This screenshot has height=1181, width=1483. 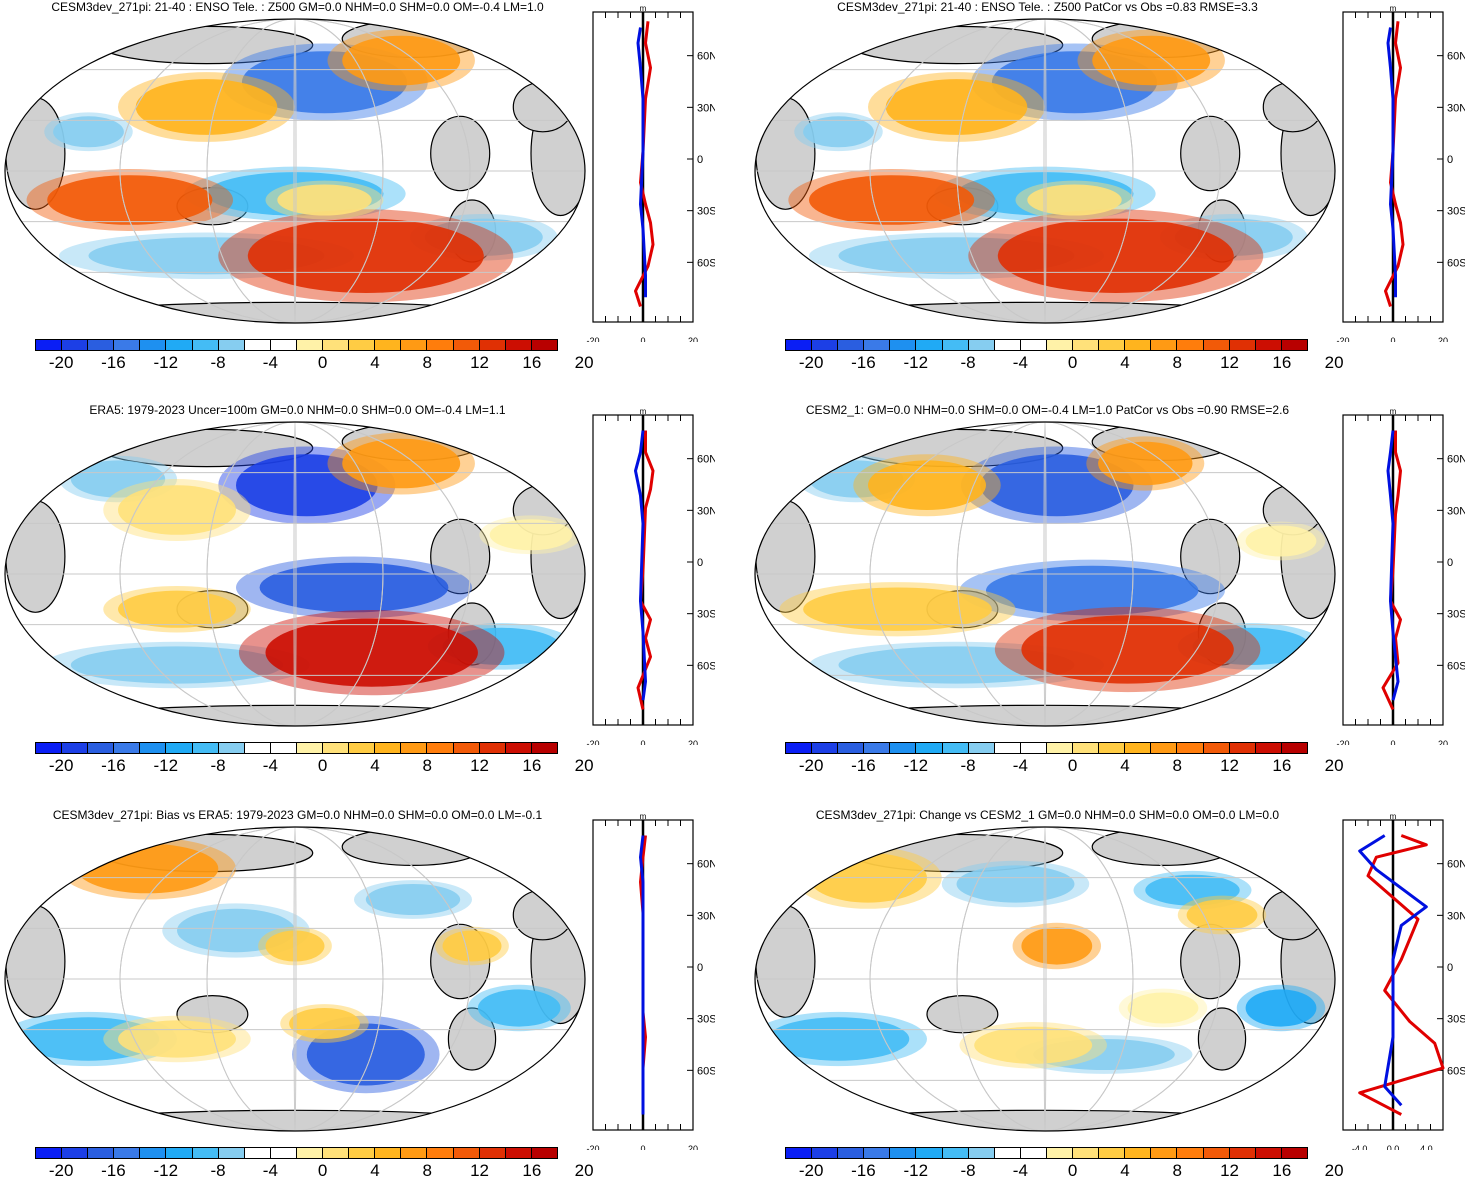 What do you see at coordinates (1334, 362) in the screenshot?
I see `colorbar-label: 20` at bounding box center [1334, 362].